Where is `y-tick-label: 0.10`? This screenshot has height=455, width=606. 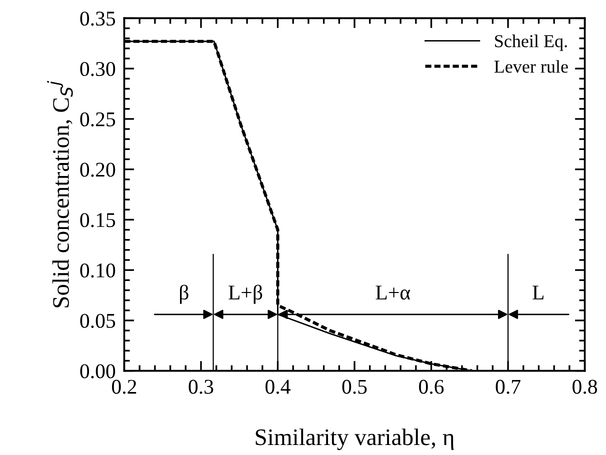 y-tick-label: 0.10 is located at coordinates (98, 270).